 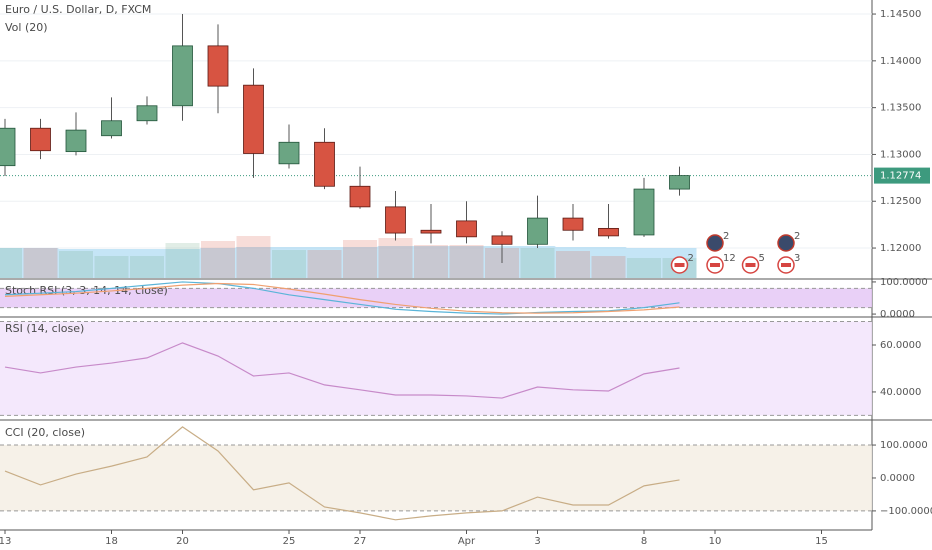 What do you see at coordinates (900, 154) in the screenshot?
I see `y-tick-label: 1.13000` at bounding box center [900, 154].